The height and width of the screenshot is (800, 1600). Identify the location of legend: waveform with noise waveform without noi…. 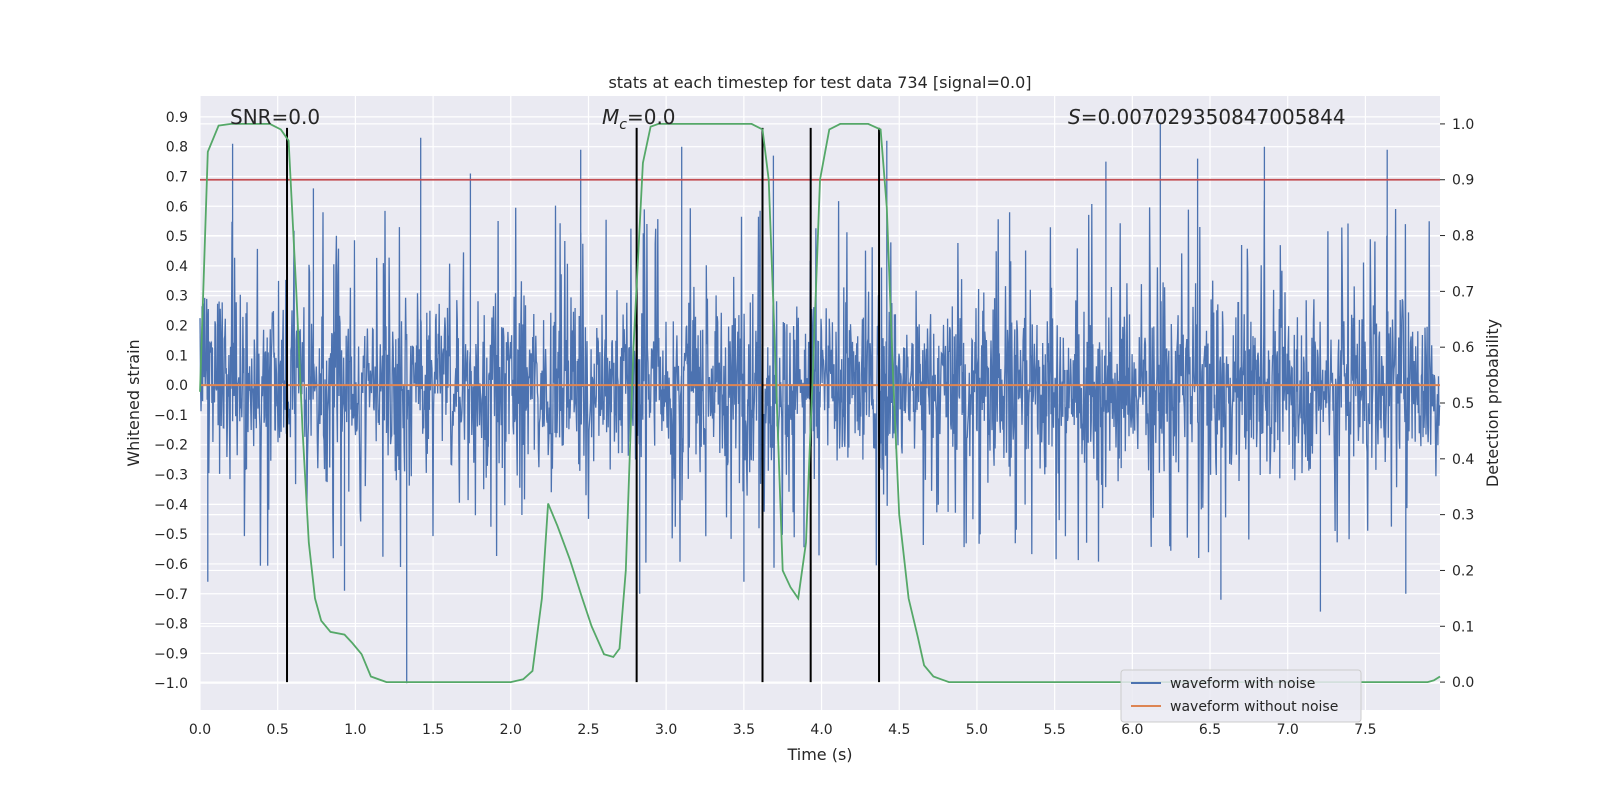
(1241, 696).